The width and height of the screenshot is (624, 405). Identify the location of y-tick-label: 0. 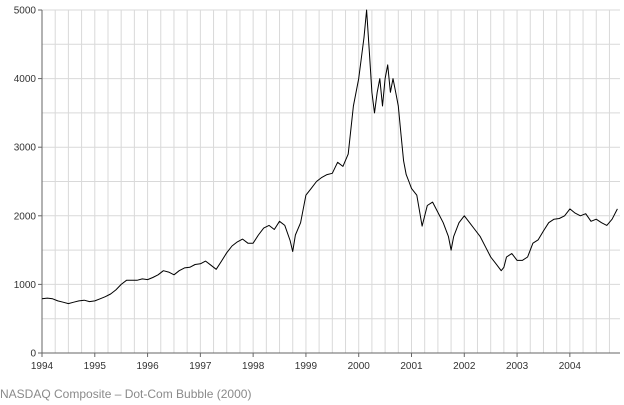
(33, 354).